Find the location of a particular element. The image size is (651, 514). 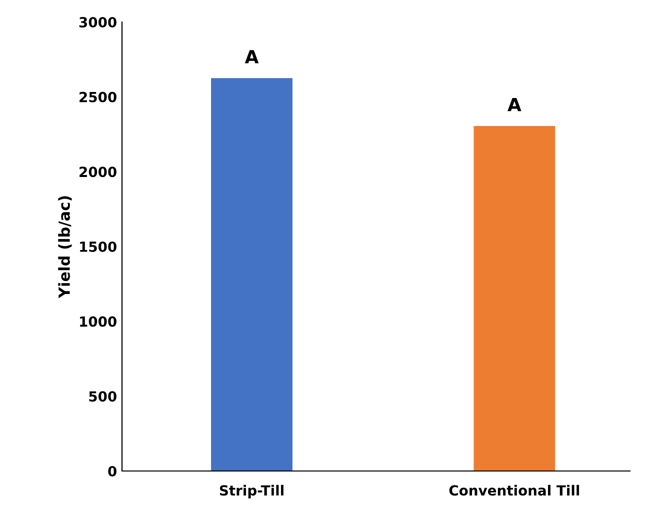

y-tick-label: 2000 is located at coordinates (98, 172).